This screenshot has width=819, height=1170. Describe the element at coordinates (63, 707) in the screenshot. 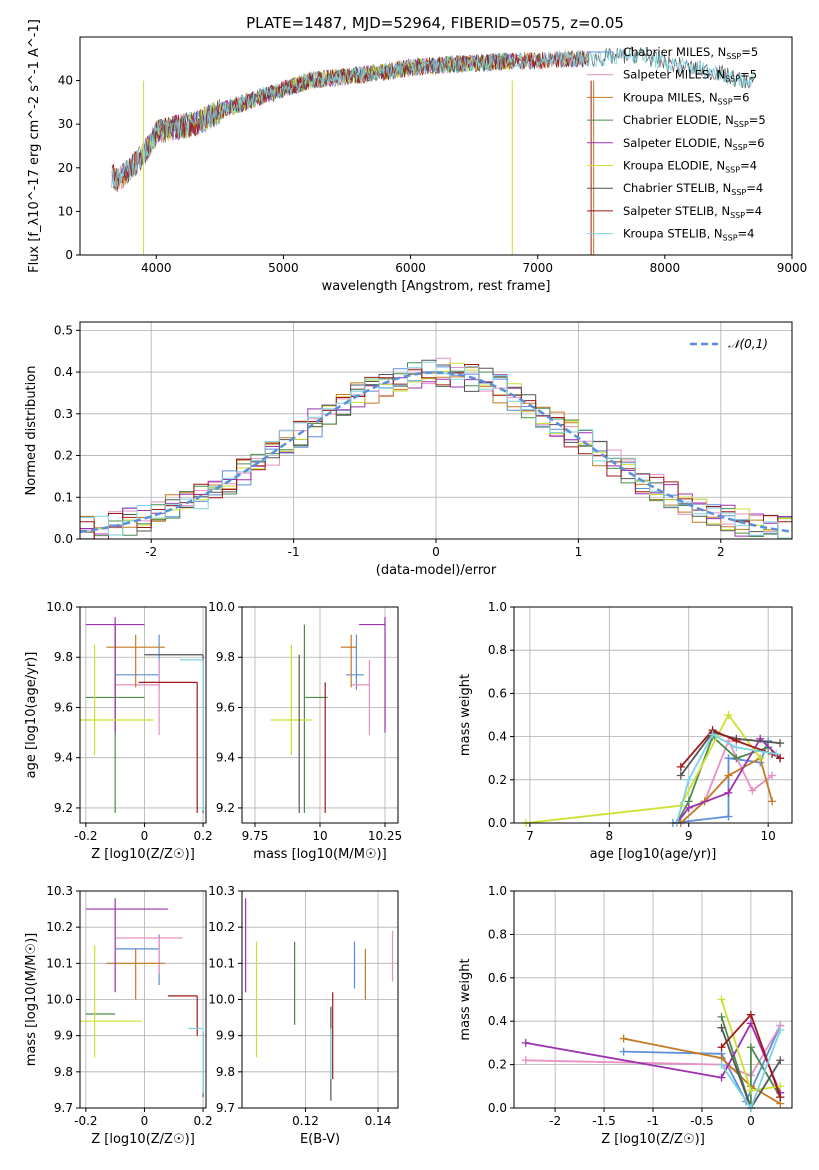

I see `y-tick-label: 9.6` at that location.